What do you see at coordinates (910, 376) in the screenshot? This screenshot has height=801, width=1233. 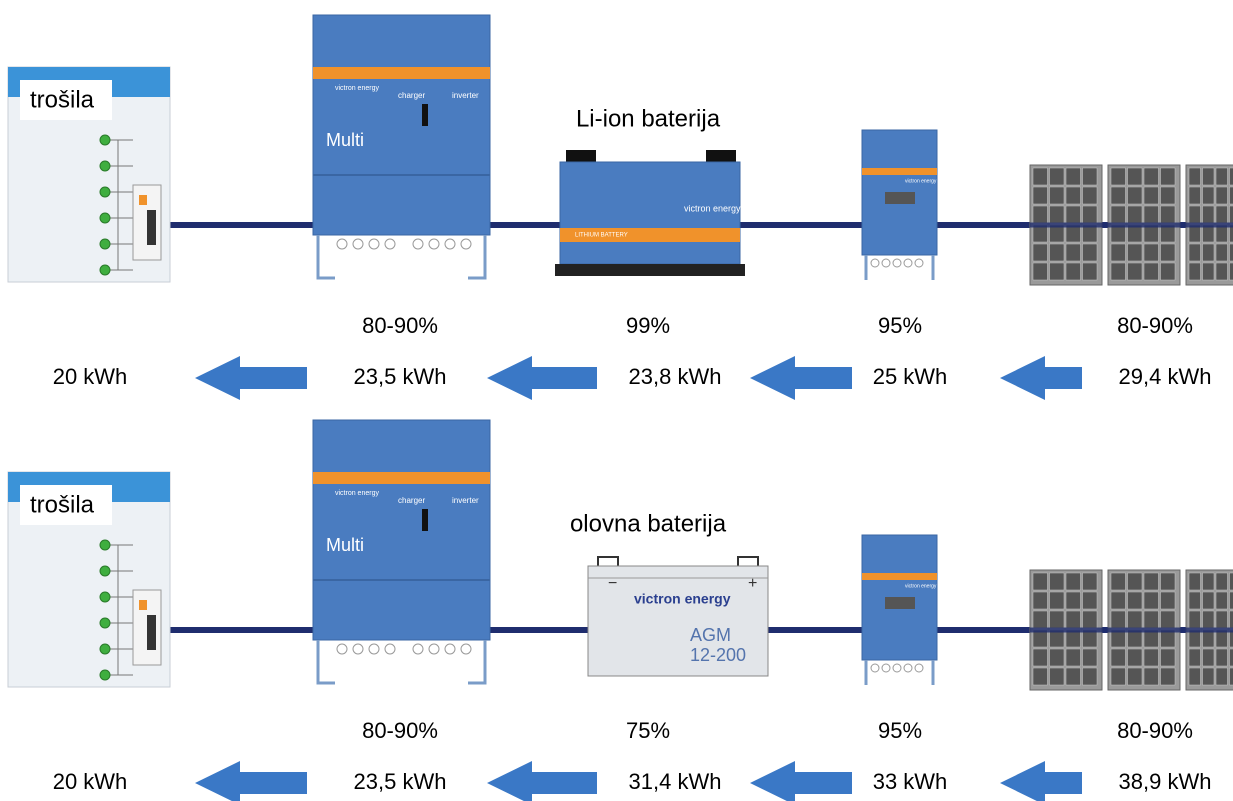 I see `energy: 25 kWh` at bounding box center [910, 376].